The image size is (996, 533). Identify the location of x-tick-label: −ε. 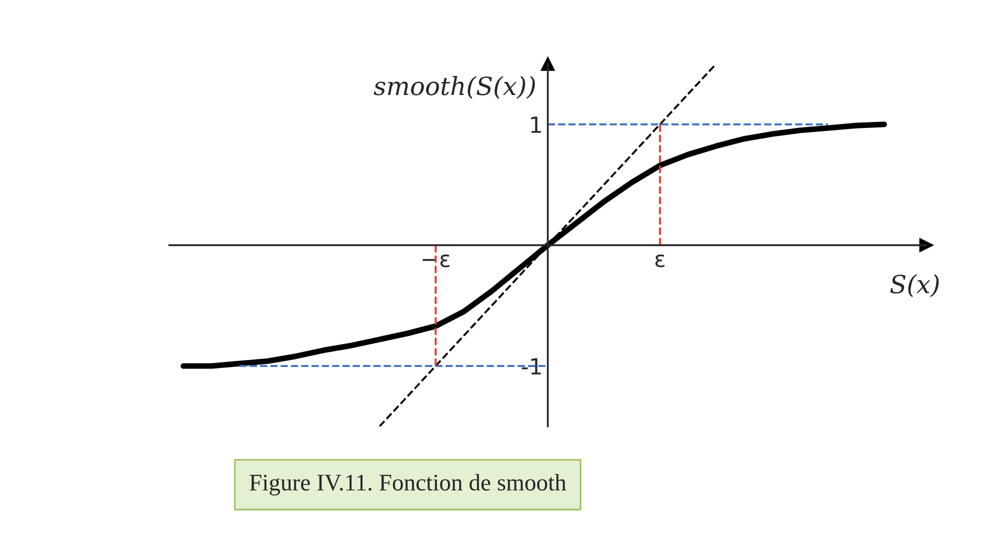
(436, 261).